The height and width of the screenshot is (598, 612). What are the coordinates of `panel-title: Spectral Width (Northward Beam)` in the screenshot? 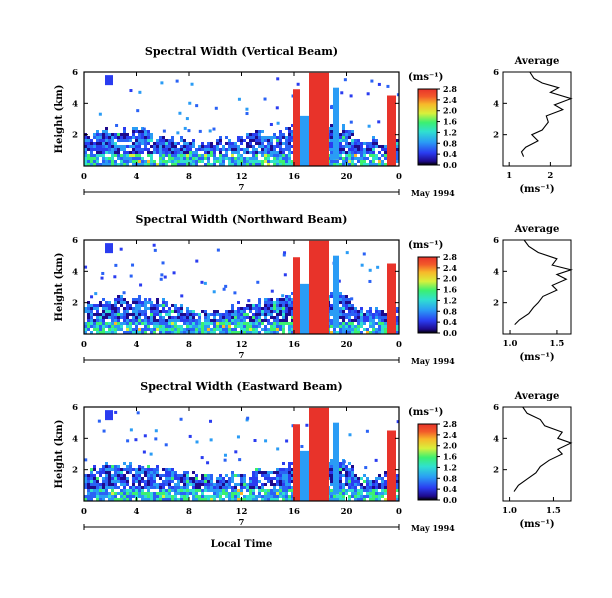 It's located at (242, 219).